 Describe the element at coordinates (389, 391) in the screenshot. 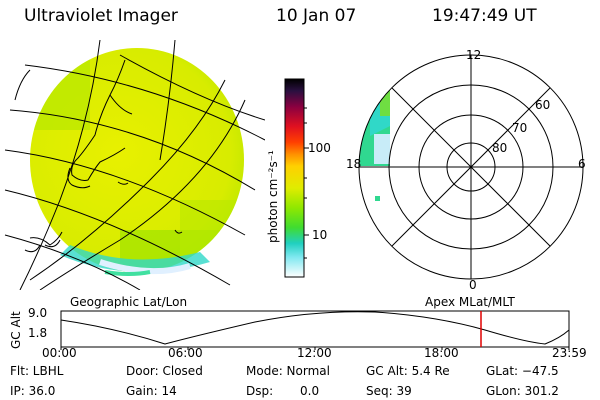

I see `info-sequence: Seq: 39` at that location.